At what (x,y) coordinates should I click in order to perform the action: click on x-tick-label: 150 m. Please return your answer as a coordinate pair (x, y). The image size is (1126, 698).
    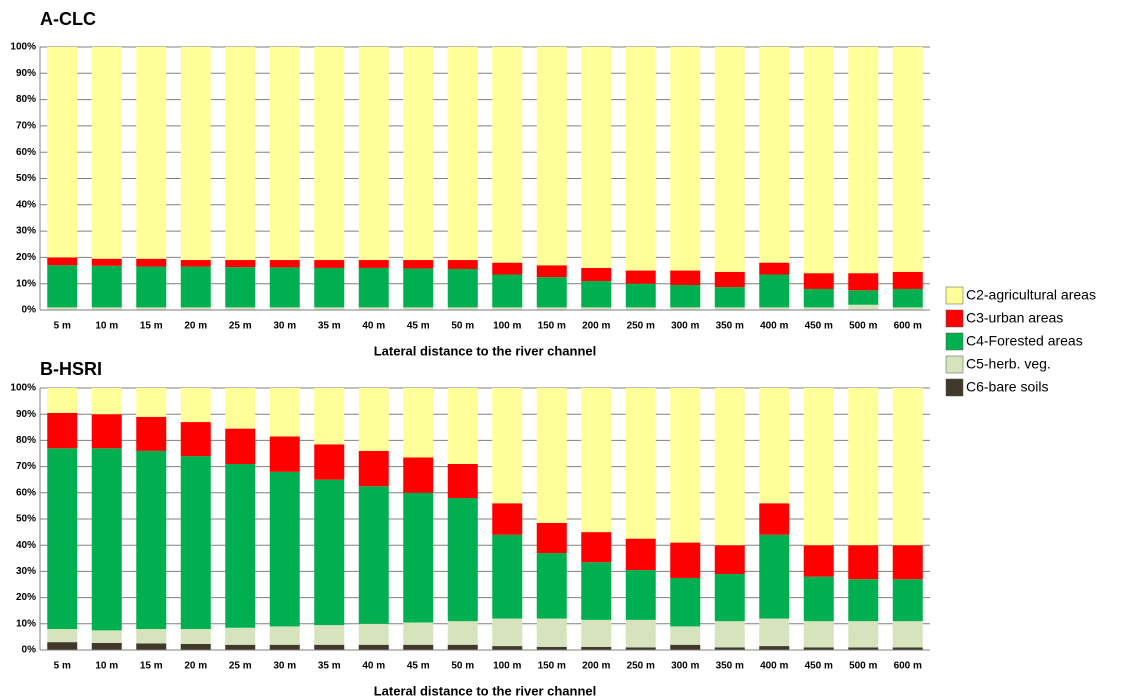
    Looking at the image, I should click on (552, 666).